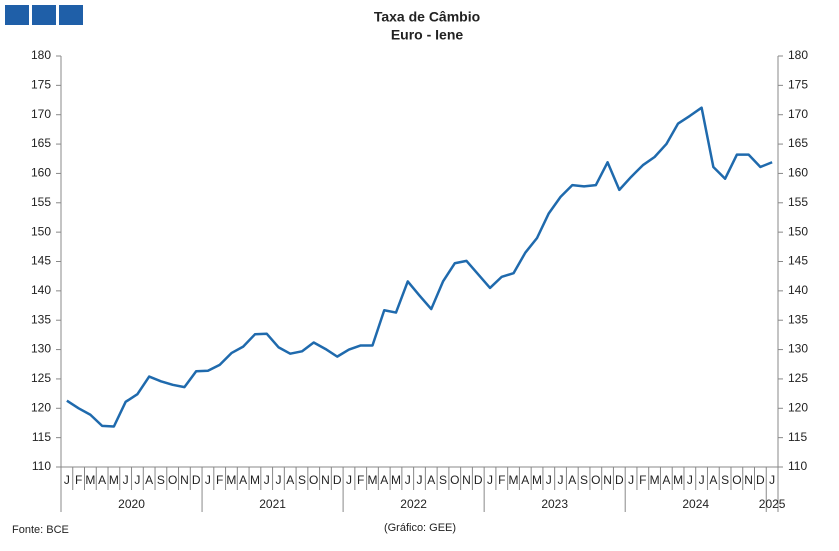  What do you see at coordinates (798, 114) in the screenshot?
I see `y2-tick-label: 170` at bounding box center [798, 114].